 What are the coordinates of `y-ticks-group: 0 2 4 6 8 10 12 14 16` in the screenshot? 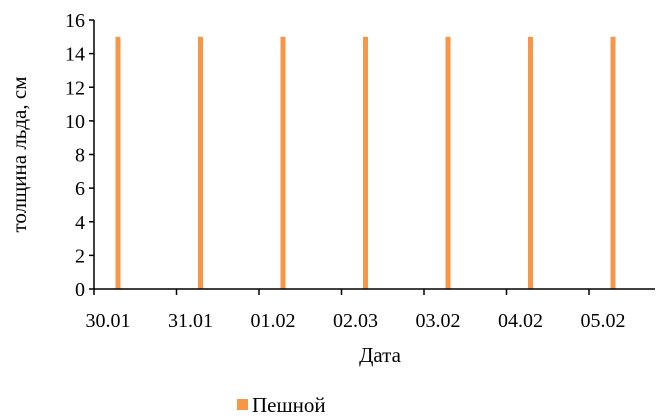 It's located at (79, 155).